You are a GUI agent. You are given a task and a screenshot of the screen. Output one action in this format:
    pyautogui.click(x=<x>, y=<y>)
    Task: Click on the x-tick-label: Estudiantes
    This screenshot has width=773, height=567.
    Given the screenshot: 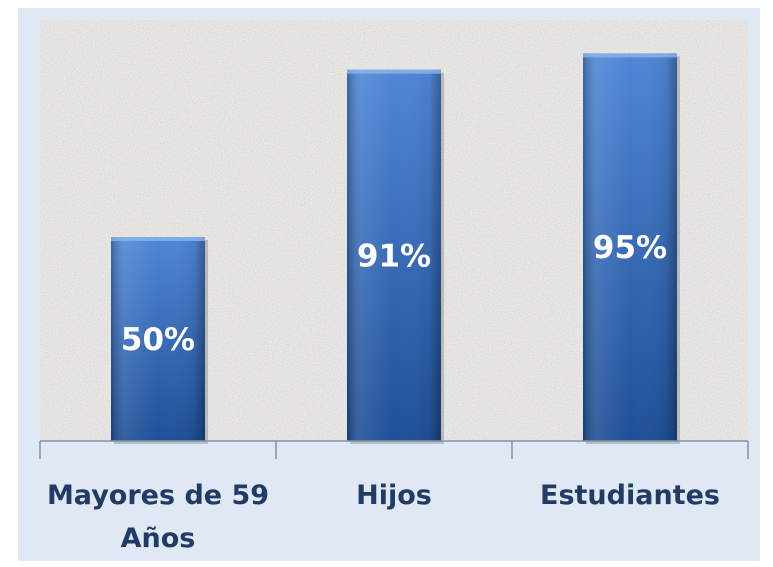 What is the action you would take?
    pyautogui.click(x=630, y=495)
    